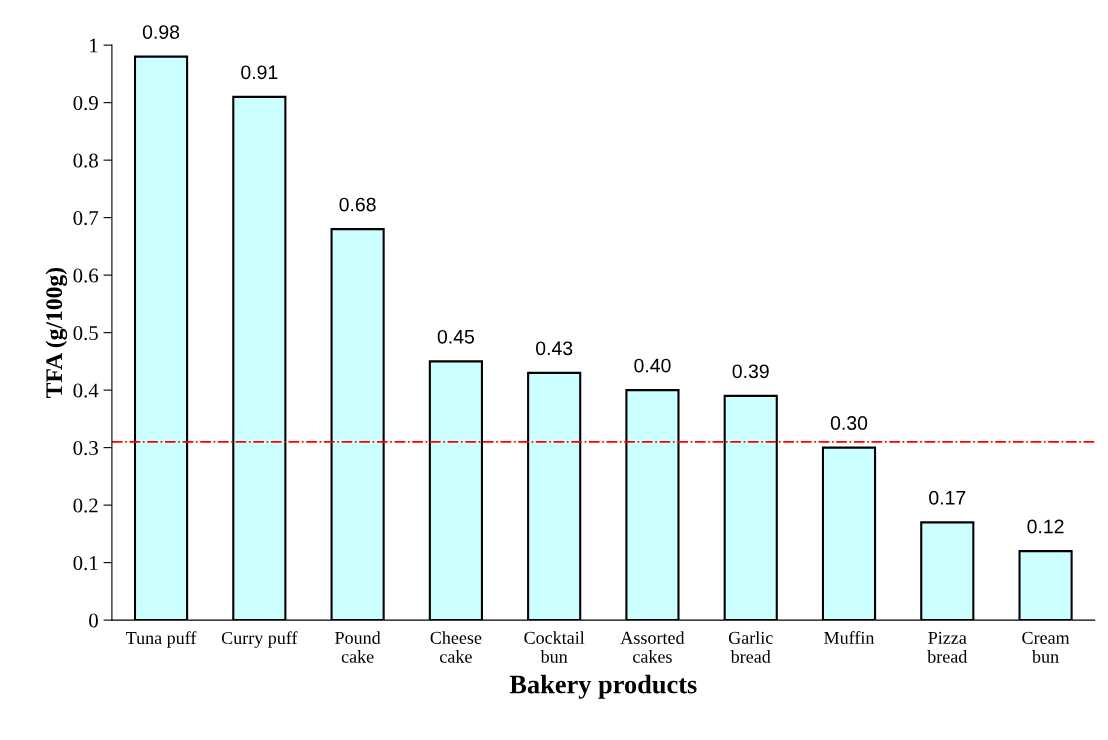  I want to click on y-tick-label: 0.8, so click(85, 160).